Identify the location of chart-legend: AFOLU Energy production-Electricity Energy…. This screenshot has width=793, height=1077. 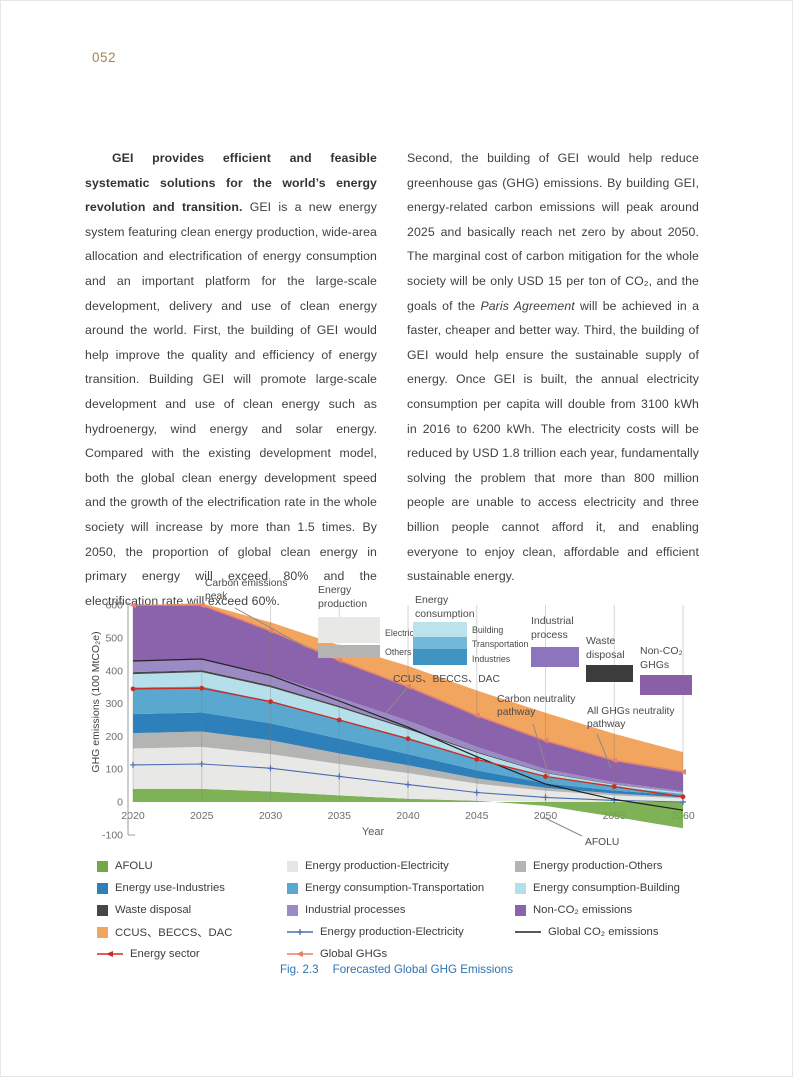
(401, 910).